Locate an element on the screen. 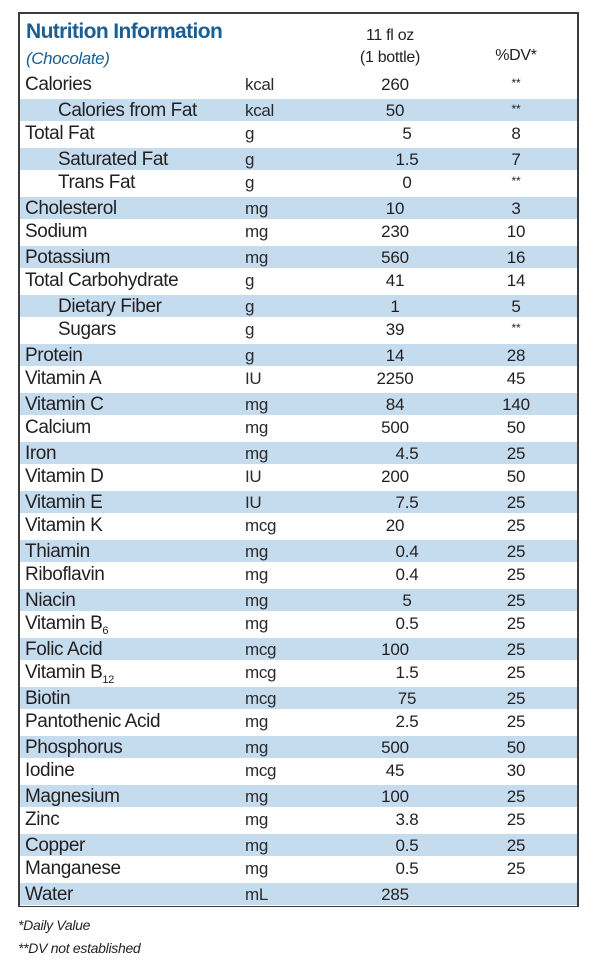  nutrient-name: Copper is located at coordinates (55, 846).